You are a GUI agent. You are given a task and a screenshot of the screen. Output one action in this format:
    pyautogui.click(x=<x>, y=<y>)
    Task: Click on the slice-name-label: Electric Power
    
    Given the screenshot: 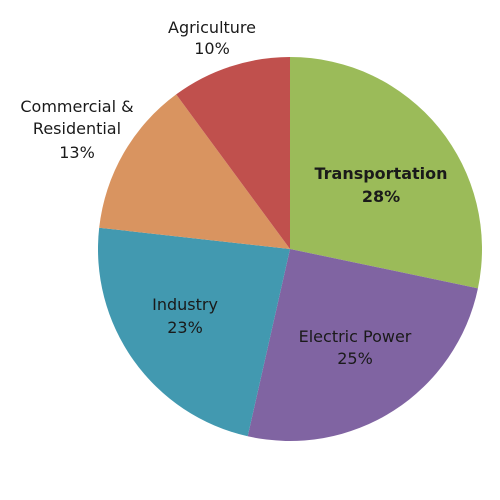 What is the action you would take?
    pyautogui.click(x=355, y=336)
    